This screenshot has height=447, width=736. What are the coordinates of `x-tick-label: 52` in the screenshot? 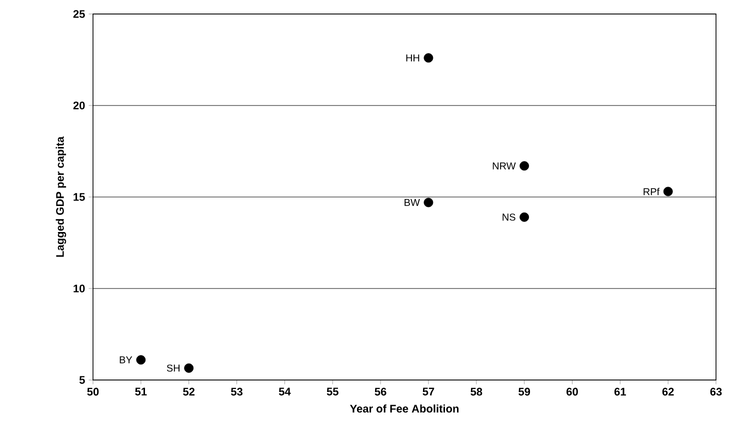 It's located at (189, 392).